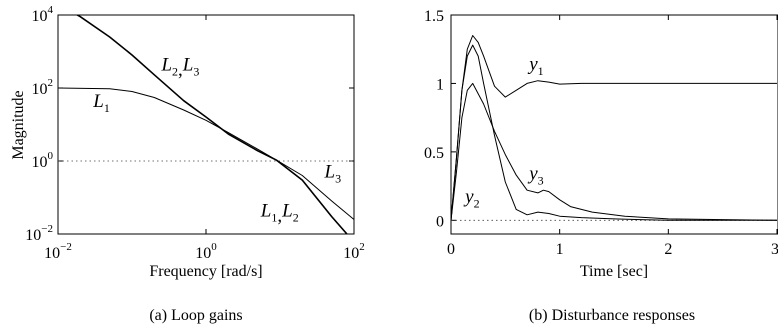 This screenshot has height=331, width=778. What do you see at coordinates (58, 251) in the screenshot?
I see `panel-a-xtick-label: 10⁻²` at bounding box center [58, 251].